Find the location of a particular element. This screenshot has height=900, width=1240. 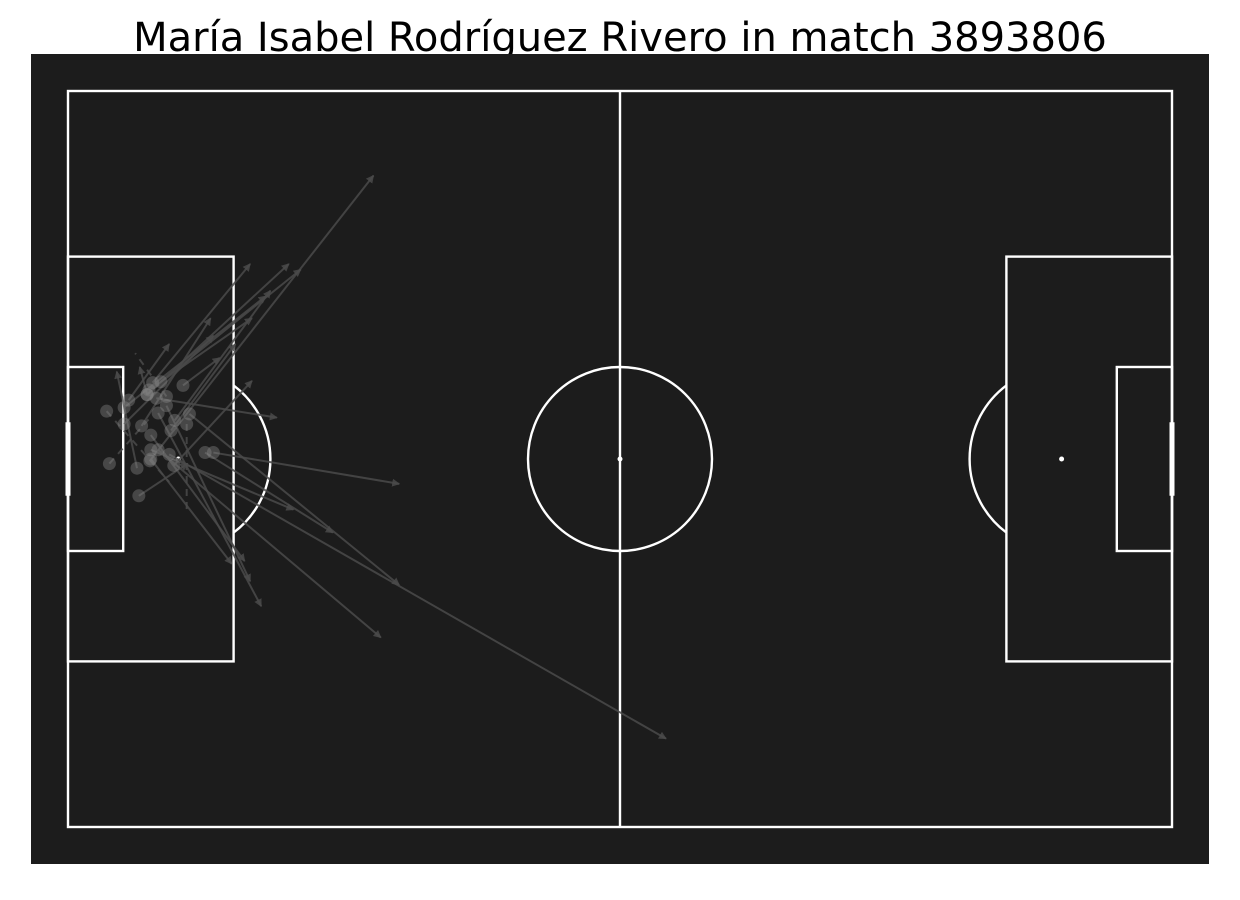

centre-spot is located at coordinates (620, 459).